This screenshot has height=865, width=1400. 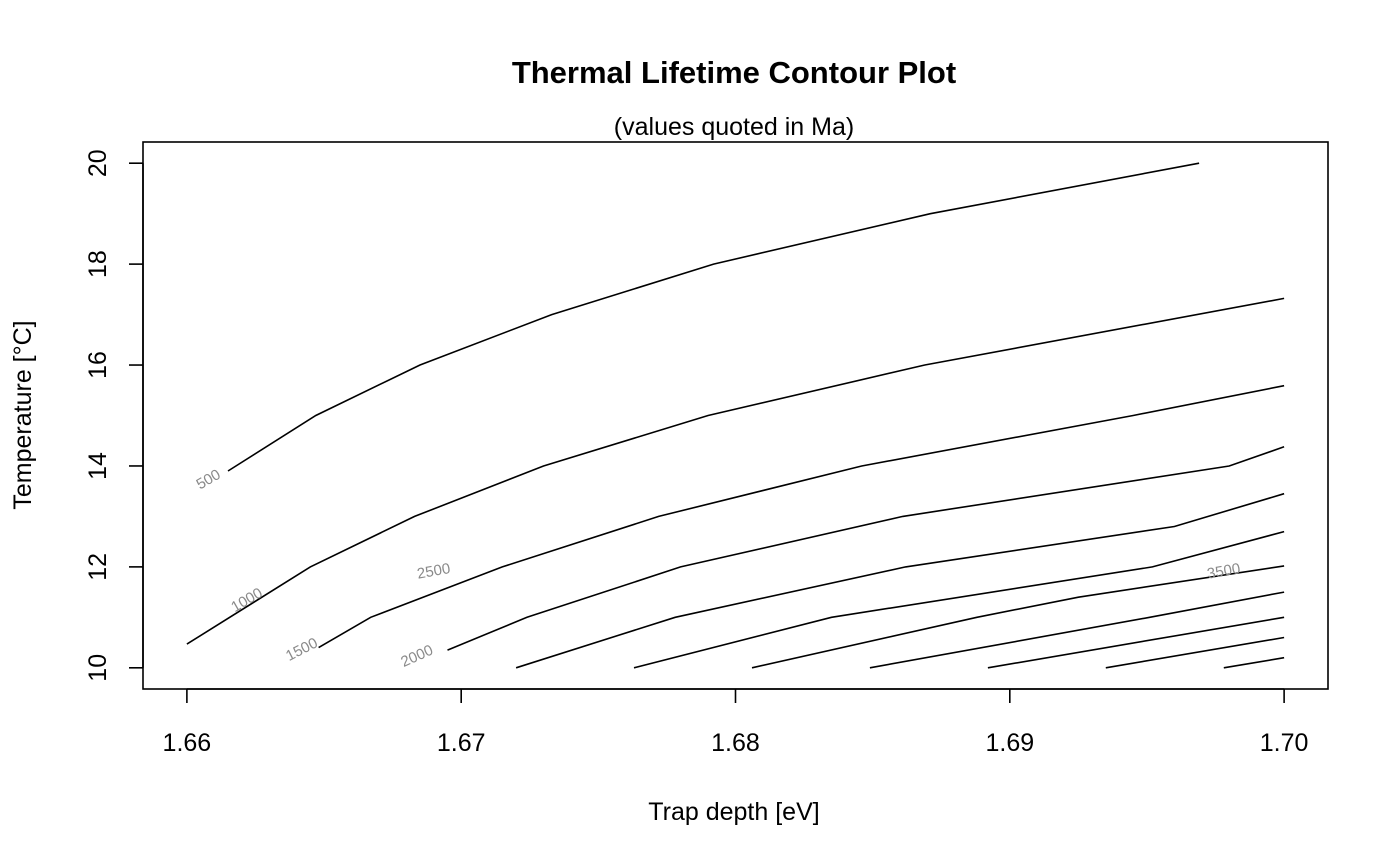 I want to click on x-tick-label: 1.68, so click(x=735, y=743).